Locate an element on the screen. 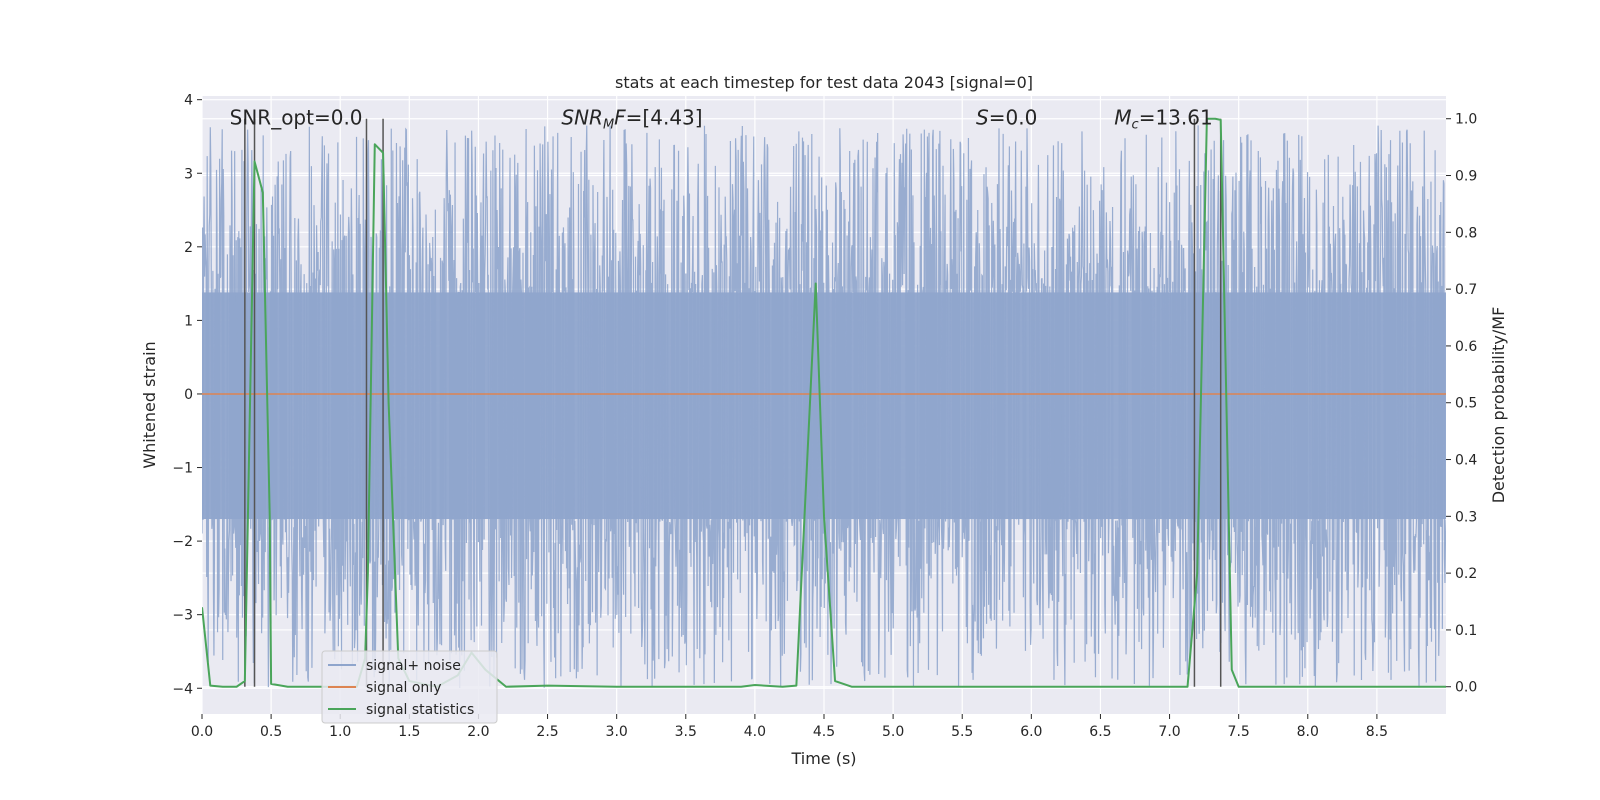 The height and width of the screenshot is (800, 1600). x-tick-label-9: 4.5 is located at coordinates (824, 732).